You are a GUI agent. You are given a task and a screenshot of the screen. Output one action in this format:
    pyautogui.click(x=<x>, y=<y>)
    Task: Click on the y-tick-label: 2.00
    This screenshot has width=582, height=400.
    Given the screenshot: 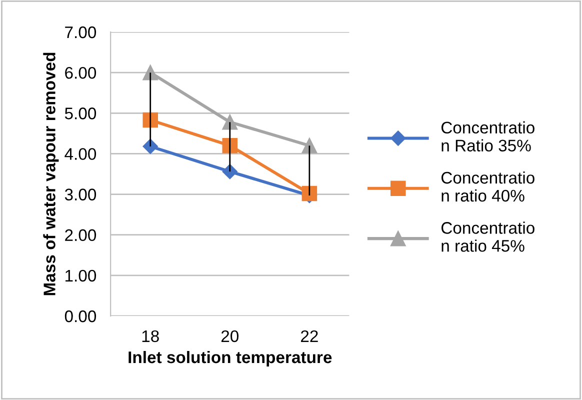 What is the action you would take?
    pyautogui.click(x=80, y=235)
    